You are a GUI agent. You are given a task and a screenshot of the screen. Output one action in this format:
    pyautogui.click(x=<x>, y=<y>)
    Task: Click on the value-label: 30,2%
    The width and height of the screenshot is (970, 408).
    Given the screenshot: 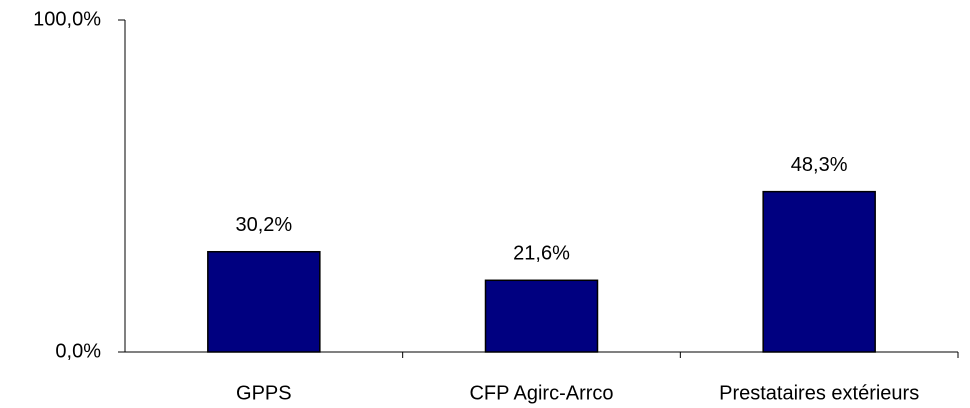 What is the action you would take?
    pyautogui.click(x=263, y=225)
    